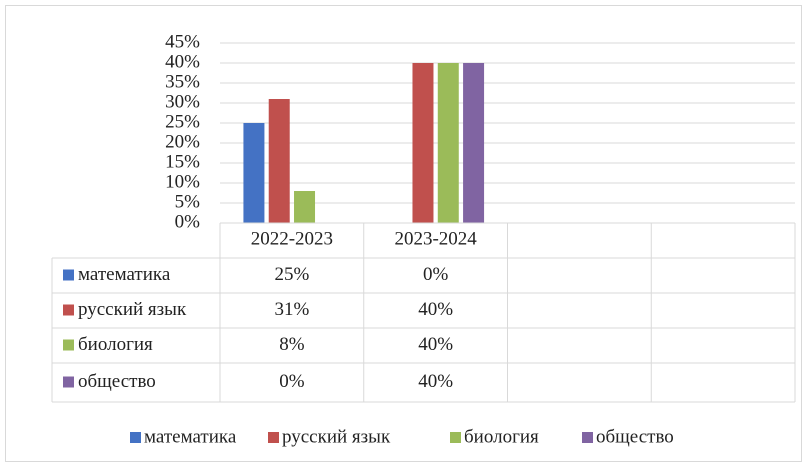  Describe the element at coordinates (292, 238) in the screenshot. I see `x-tick-label: 2022-2023` at that location.